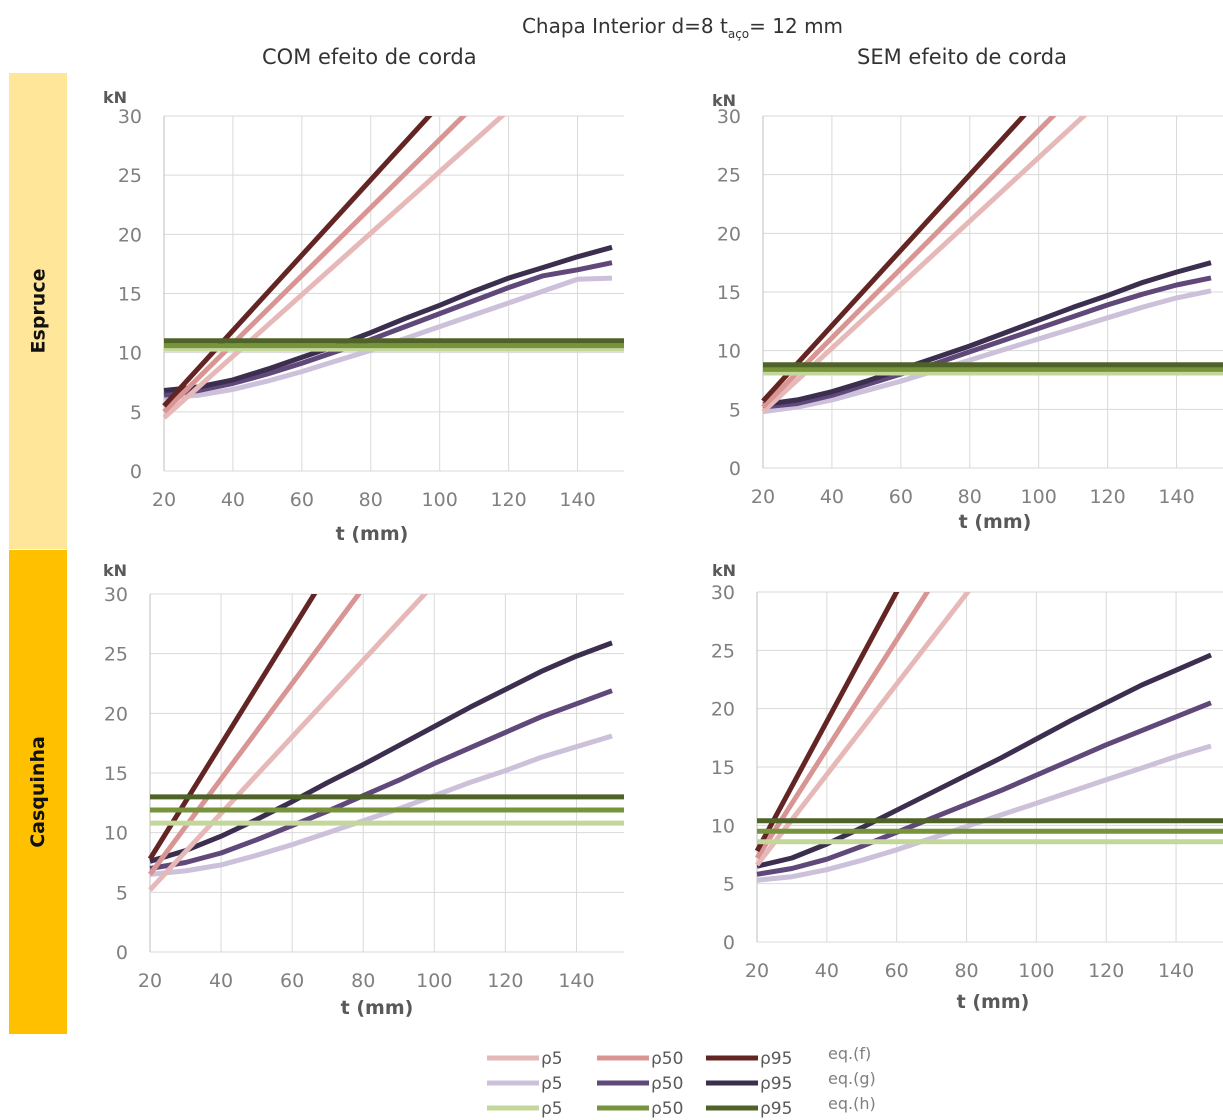 Image resolution: width=1223 pixels, height=1120 pixels. Describe the element at coordinates (624, 26) in the screenshot. I see `main-title-prefix: Chapa Interior d=8 t` at that location.